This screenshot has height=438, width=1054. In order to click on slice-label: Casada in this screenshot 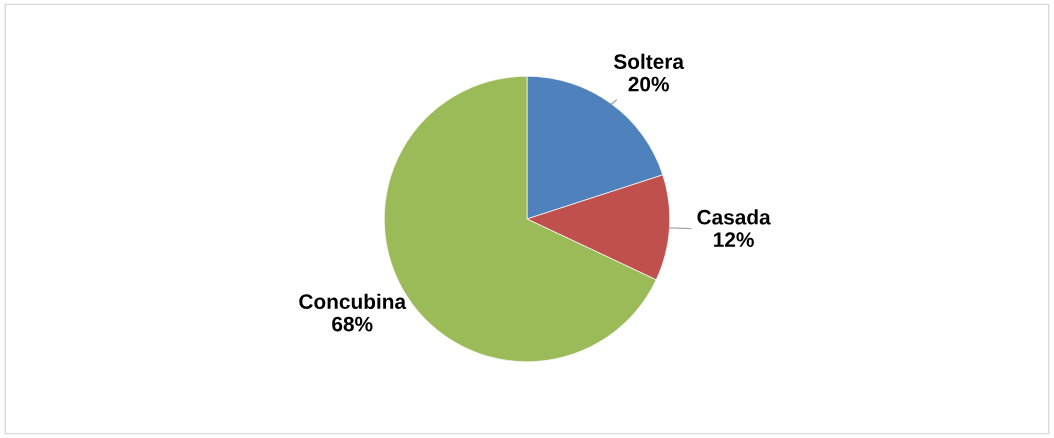, I will do `click(734, 217)`.